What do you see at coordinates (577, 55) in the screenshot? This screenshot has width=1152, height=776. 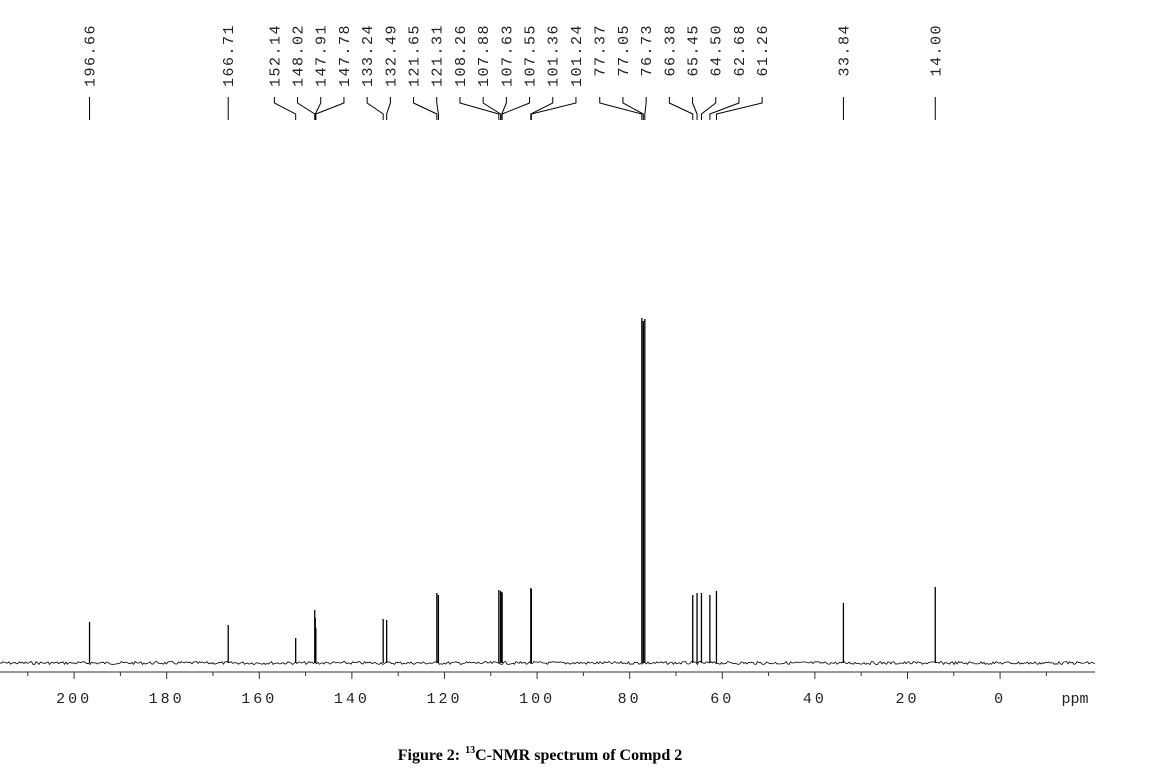 I see `peak-label: 101.24` at bounding box center [577, 55].